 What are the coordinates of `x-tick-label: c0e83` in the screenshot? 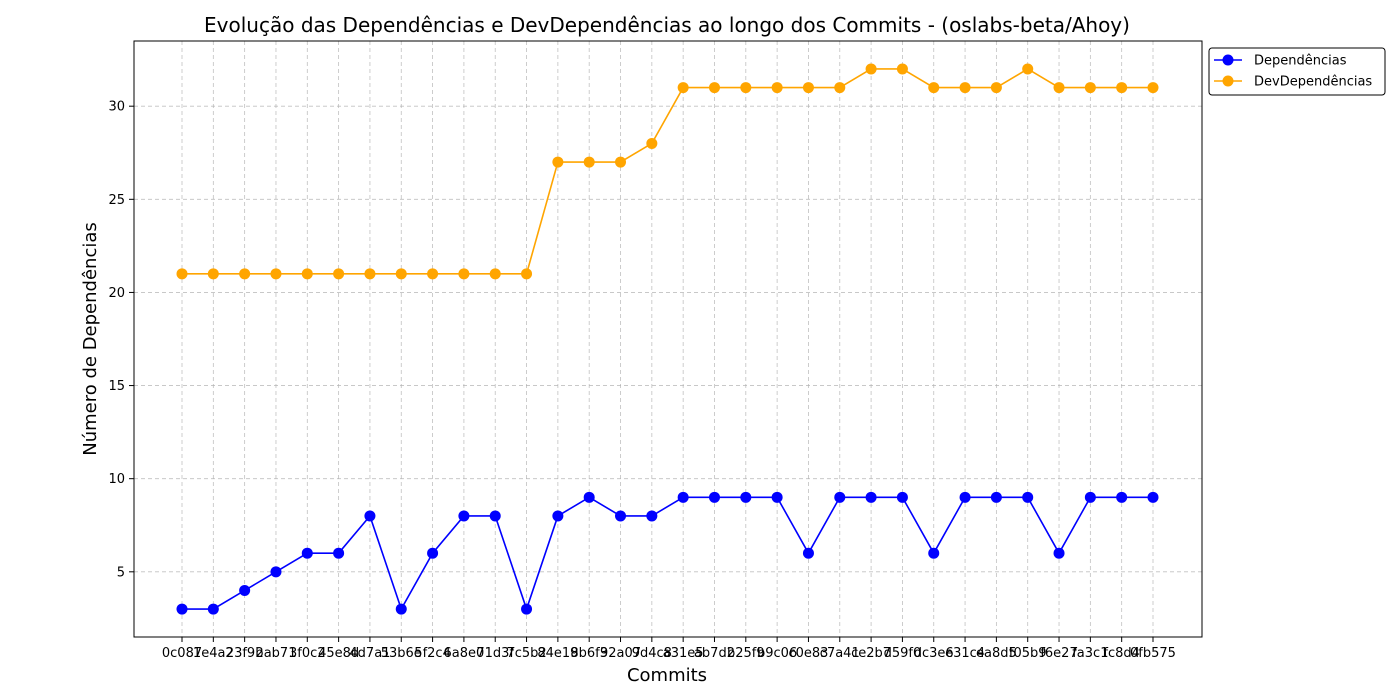 It's located at (808, 653).